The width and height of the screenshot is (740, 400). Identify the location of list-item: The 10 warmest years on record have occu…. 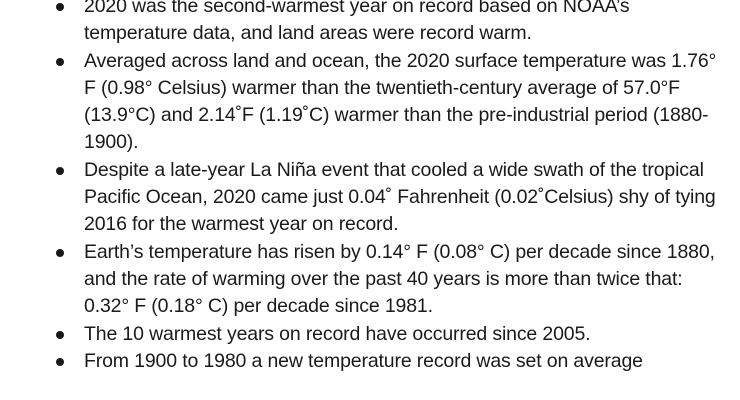
(370, 334).